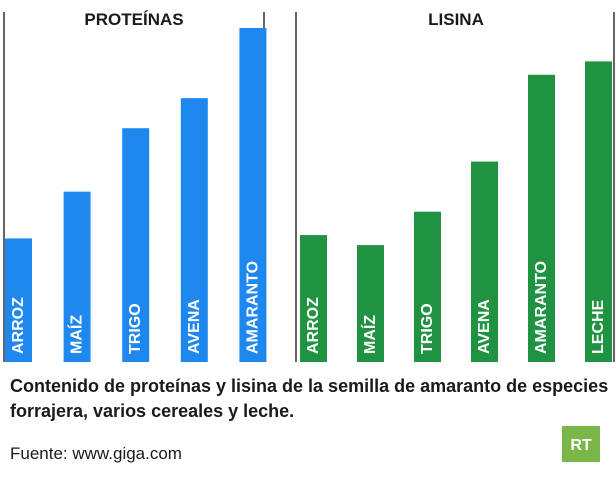  I want to click on source-text: Fuente: www.giga.com, so click(96, 453).